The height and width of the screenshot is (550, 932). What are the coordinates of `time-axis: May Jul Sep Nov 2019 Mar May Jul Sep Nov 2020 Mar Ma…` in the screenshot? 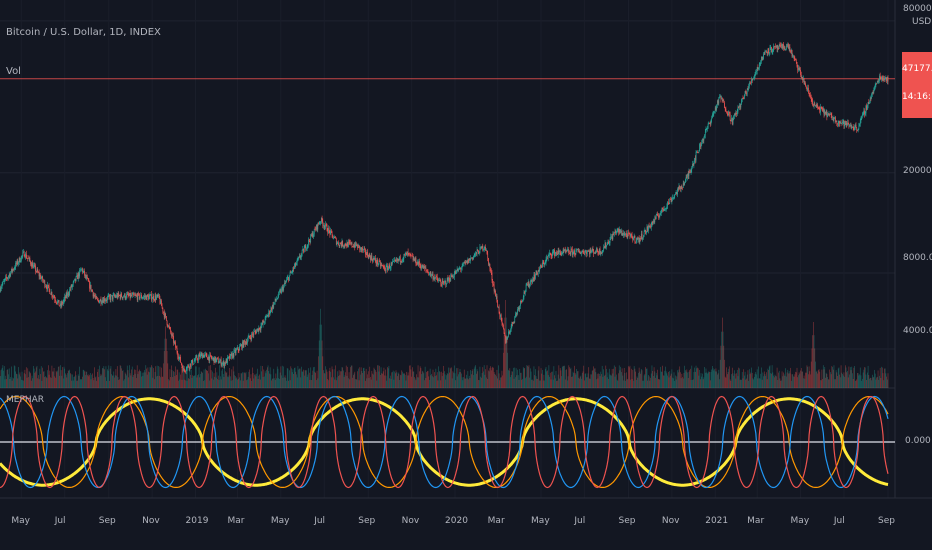 It's located at (447, 529).